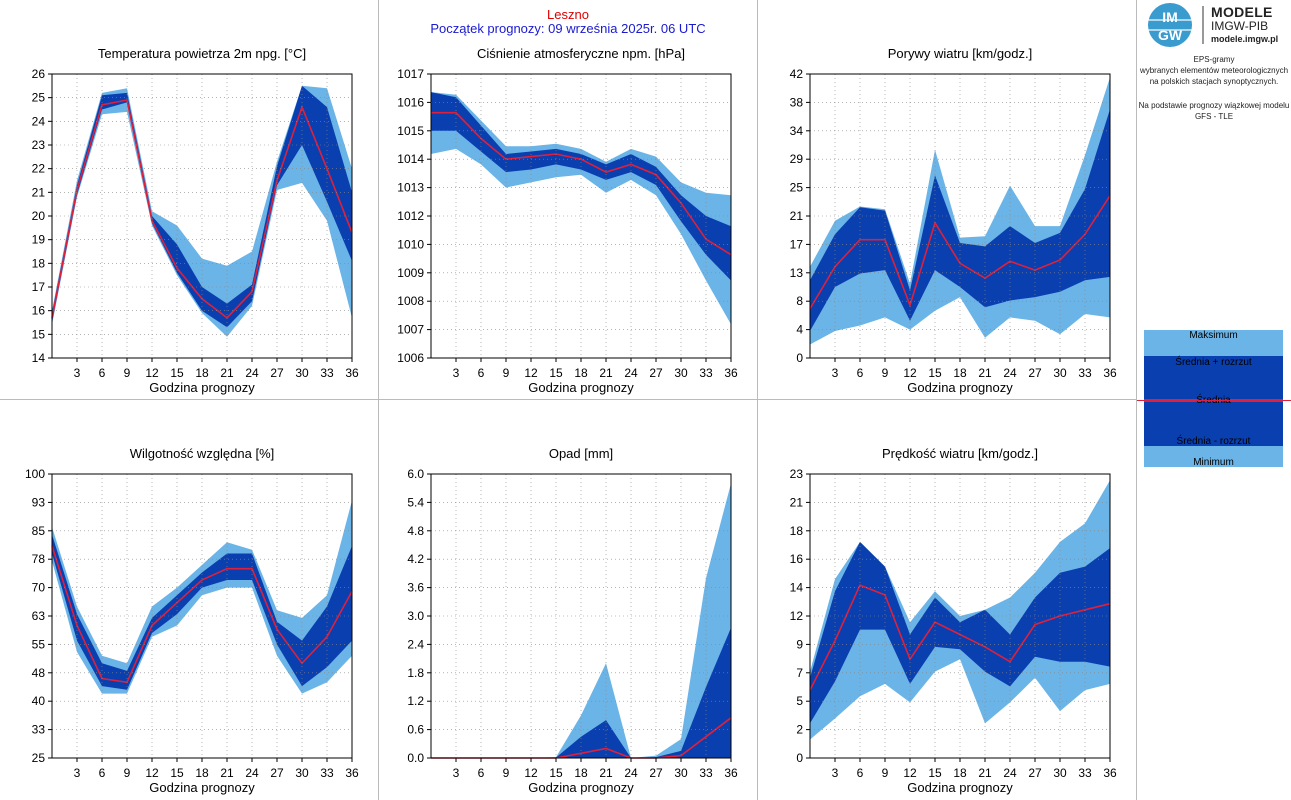 This screenshot has width=1291, height=800. Describe the element at coordinates (757, 400) in the screenshot. I see `divider-v2` at that location.